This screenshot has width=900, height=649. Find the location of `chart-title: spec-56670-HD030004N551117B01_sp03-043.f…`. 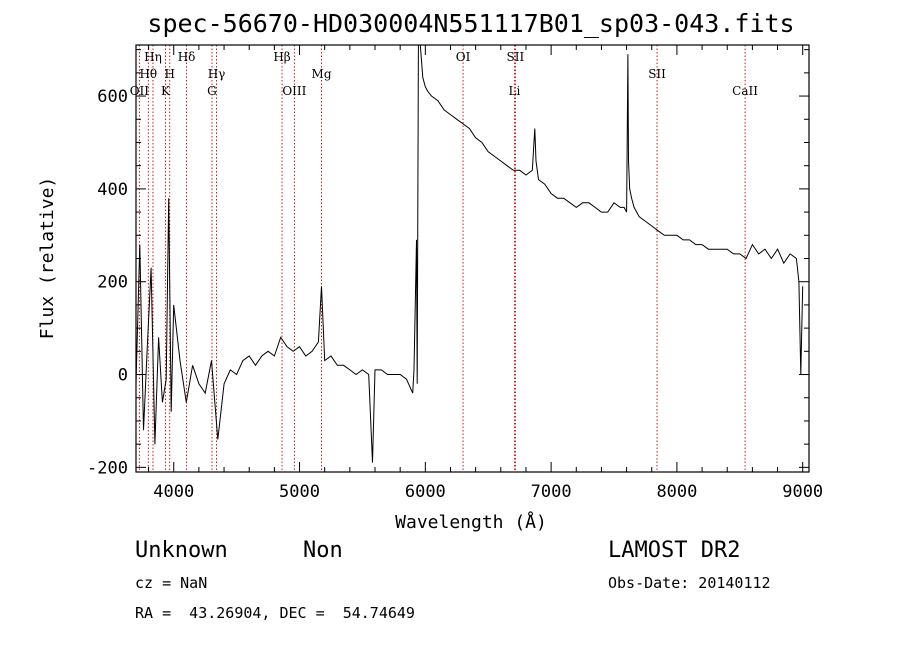

chart-title: spec-56670-HD030004N551117B01_sp03-043.f… is located at coordinates (470, 23).